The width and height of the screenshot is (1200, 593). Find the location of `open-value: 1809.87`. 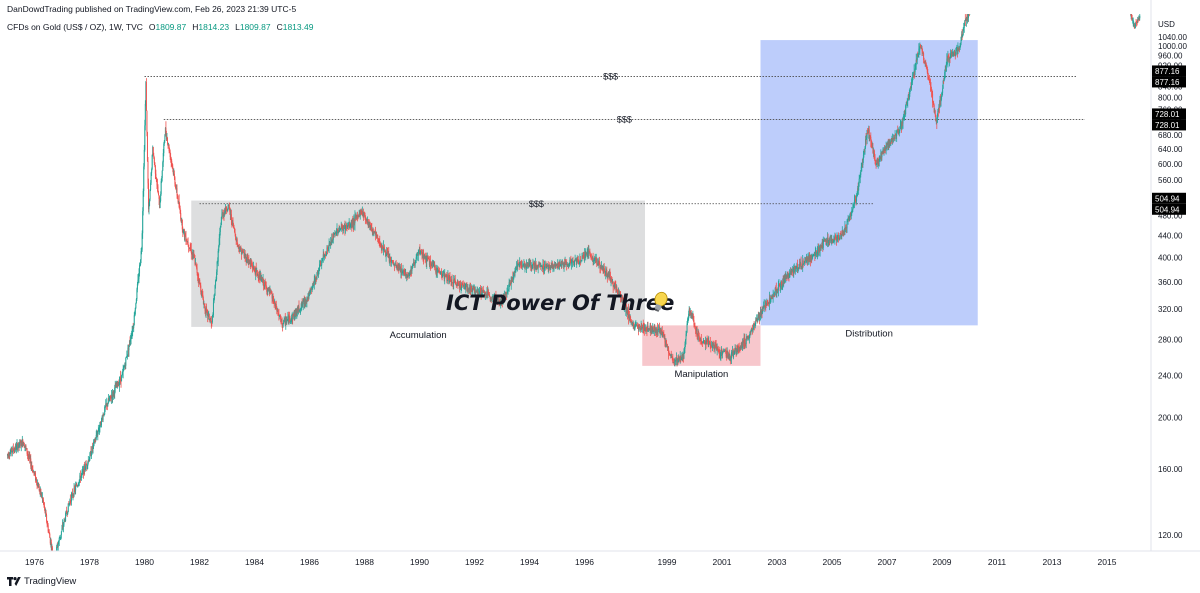

open-value: 1809.87 is located at coordinates (171, 27).